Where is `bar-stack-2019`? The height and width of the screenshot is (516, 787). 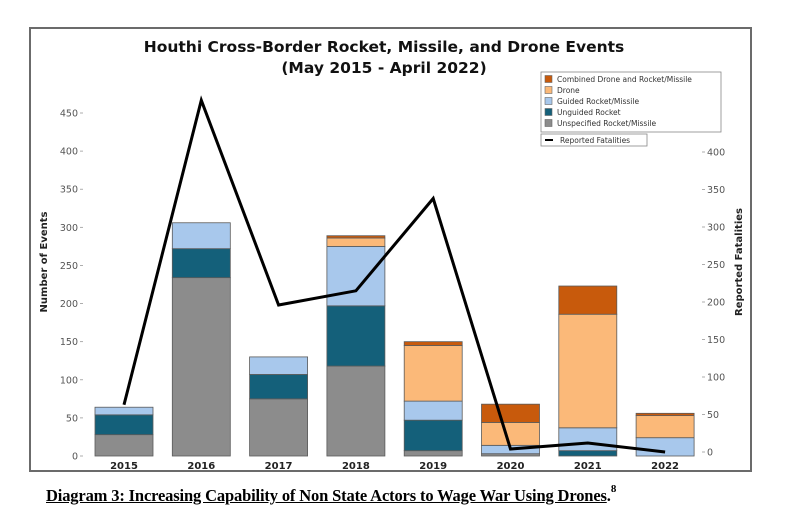
bar-stack-2019 is located at coordinates (433, 399).